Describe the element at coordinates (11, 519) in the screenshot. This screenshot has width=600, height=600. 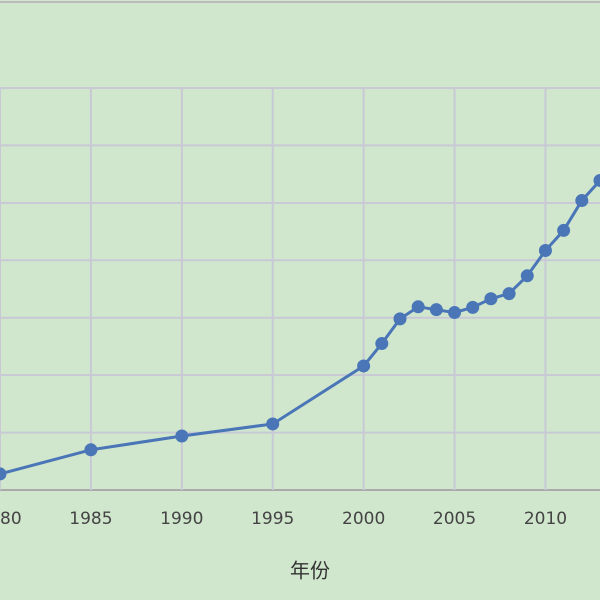
I see `x-tick-label: 1980` at that location.